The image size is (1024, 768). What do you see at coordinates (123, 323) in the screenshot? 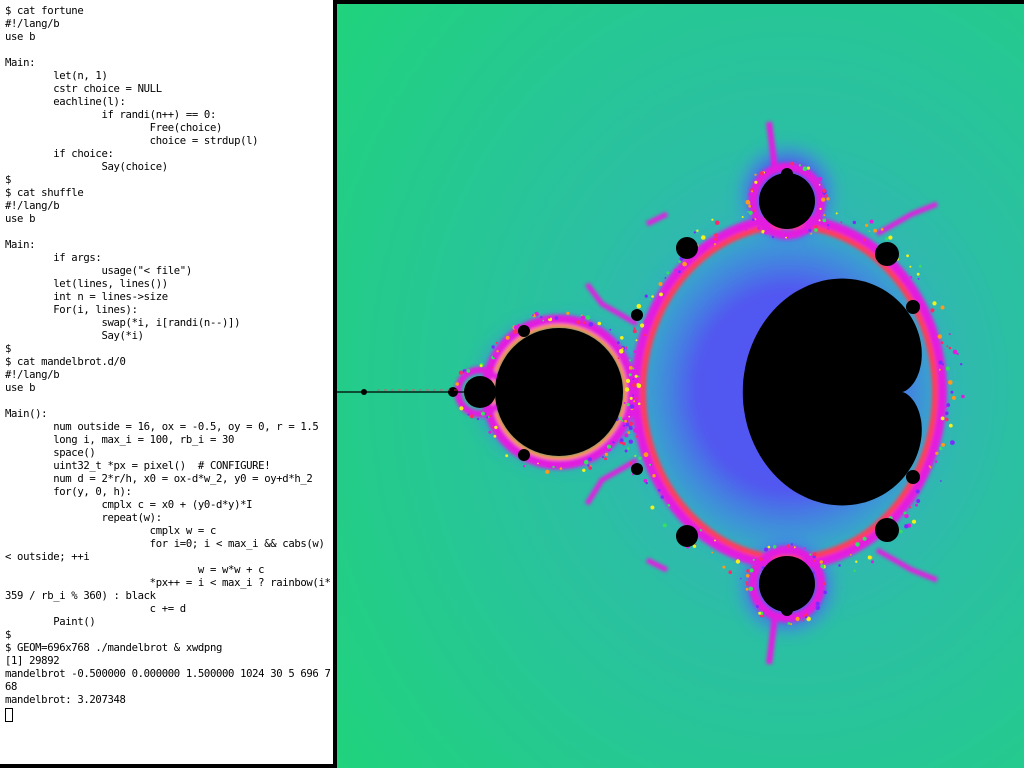
I see `terminal-line: swap(*i, i[randi(n--)])` at bounding box center [123, 323].